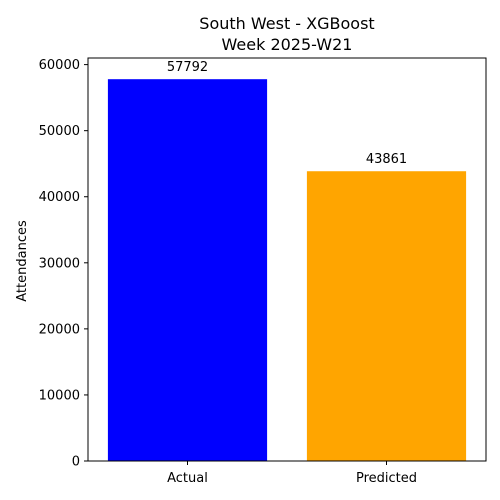 This screenshot has width=500, height=500. Describe the element at coordinates (76, 462) in the screenshot. I see `y-tick-label: 0` at that location.